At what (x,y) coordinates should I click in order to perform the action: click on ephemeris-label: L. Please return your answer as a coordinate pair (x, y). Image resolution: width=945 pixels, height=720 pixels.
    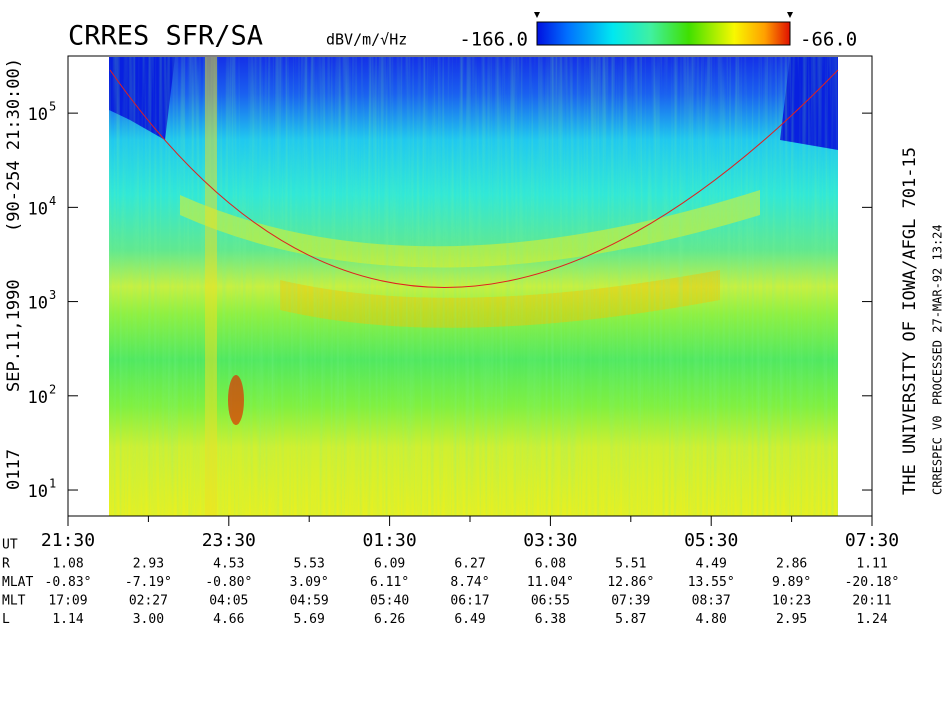
    Looking at the image, I should click on (6, 619).